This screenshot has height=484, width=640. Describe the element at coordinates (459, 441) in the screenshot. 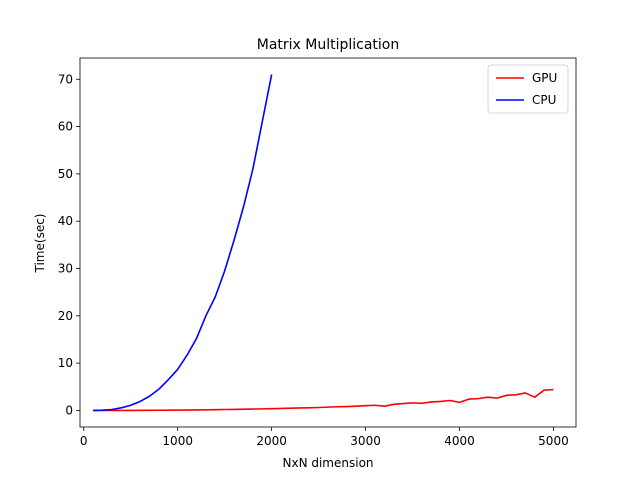

I see `x-tick-label: 4000` at that location.